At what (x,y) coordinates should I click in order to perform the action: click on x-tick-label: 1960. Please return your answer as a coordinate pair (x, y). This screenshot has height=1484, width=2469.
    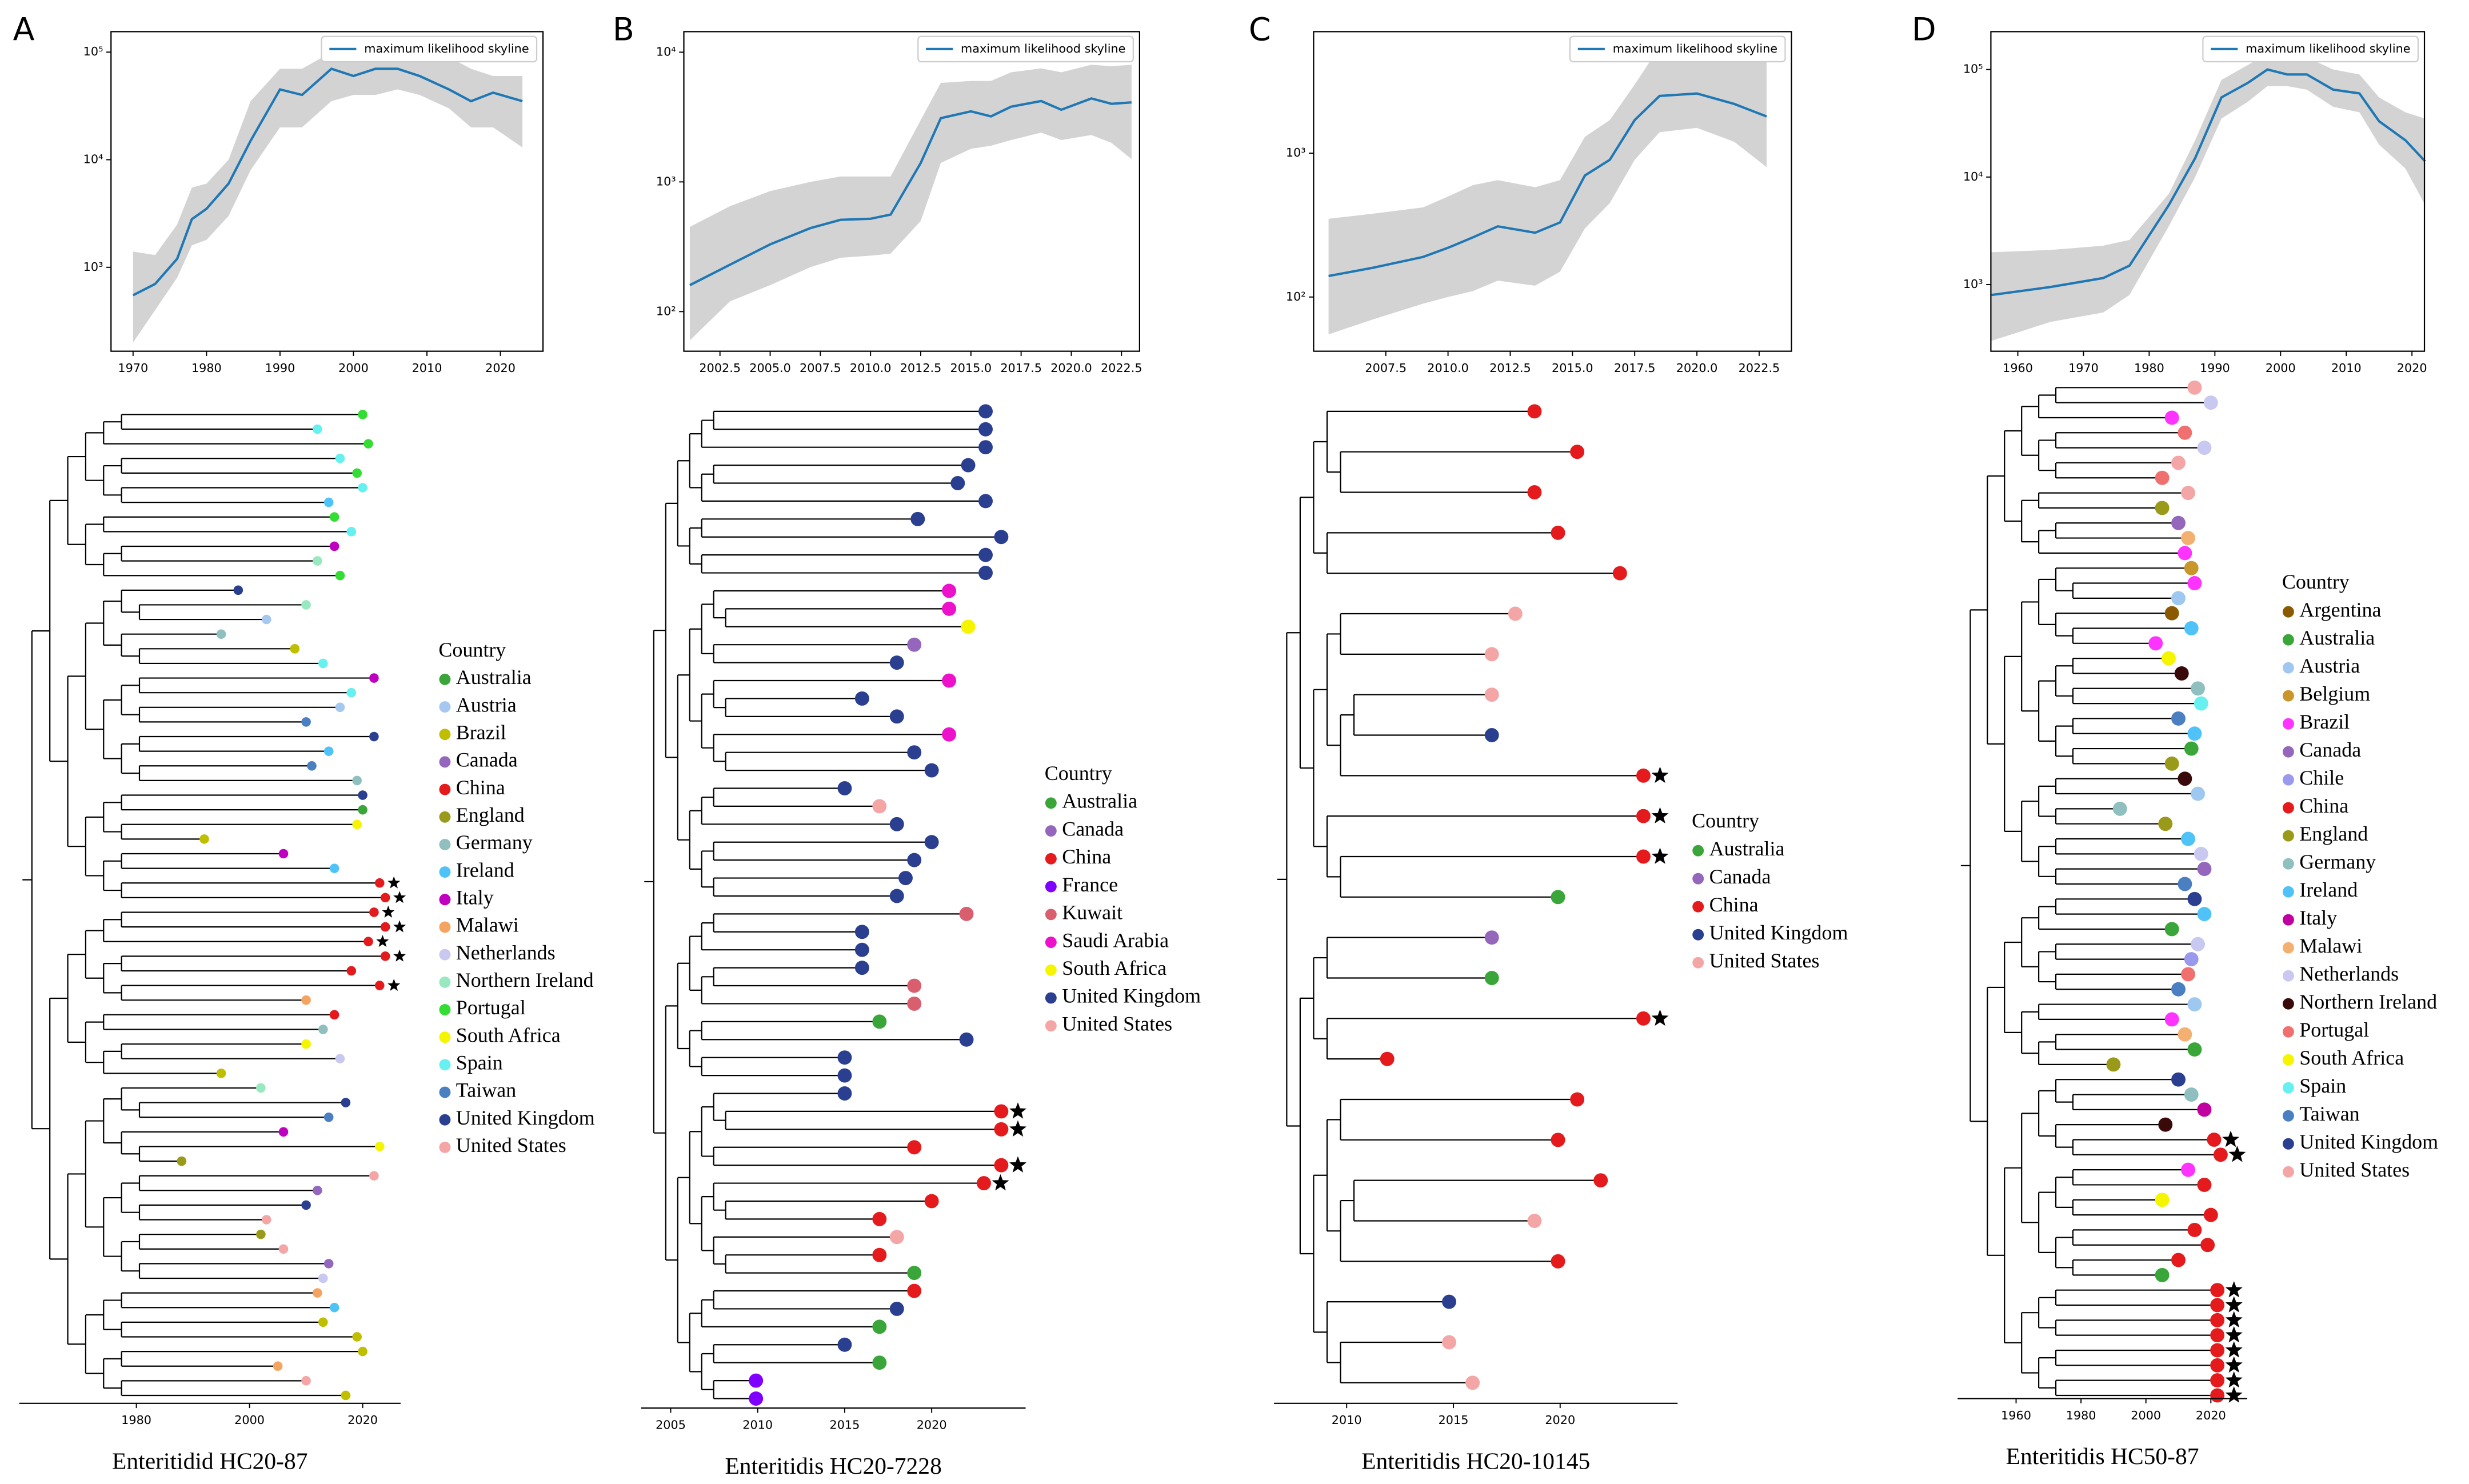
    Looking at the image, I should click on (2018, 368).